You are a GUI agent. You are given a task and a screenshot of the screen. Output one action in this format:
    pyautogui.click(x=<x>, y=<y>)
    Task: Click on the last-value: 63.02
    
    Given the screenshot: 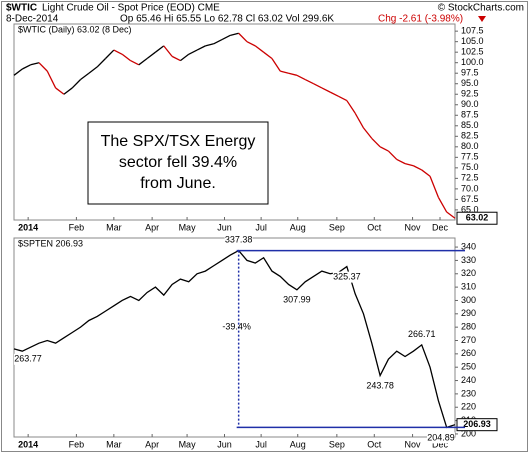 What is the action you would take?
    pyautogui.click(x=477, y=218)
    